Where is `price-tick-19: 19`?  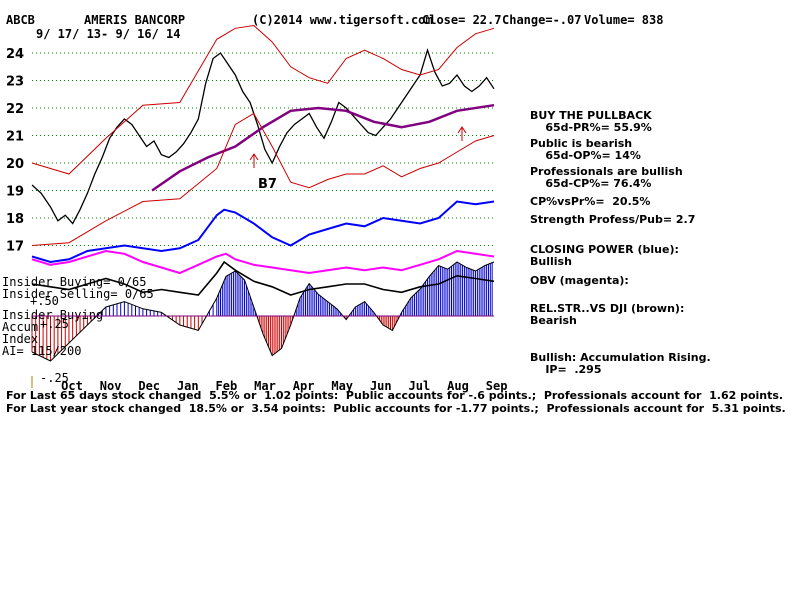
price-tick-19: 19 is located at coordinates (15, 192).